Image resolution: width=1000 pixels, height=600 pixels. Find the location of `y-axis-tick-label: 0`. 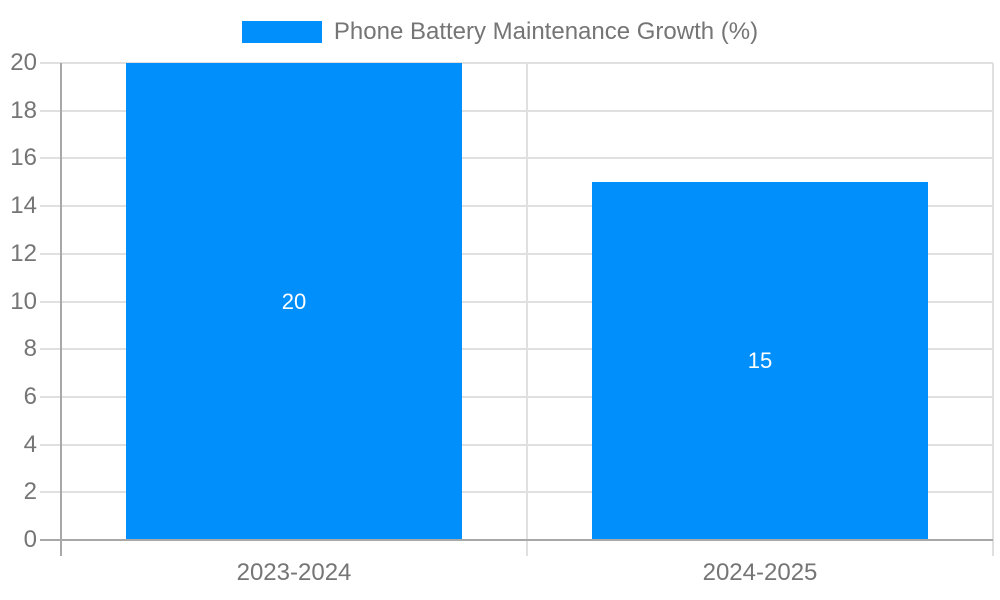

y-axis-tick-label: 0 is located at coordinates (30, 539).